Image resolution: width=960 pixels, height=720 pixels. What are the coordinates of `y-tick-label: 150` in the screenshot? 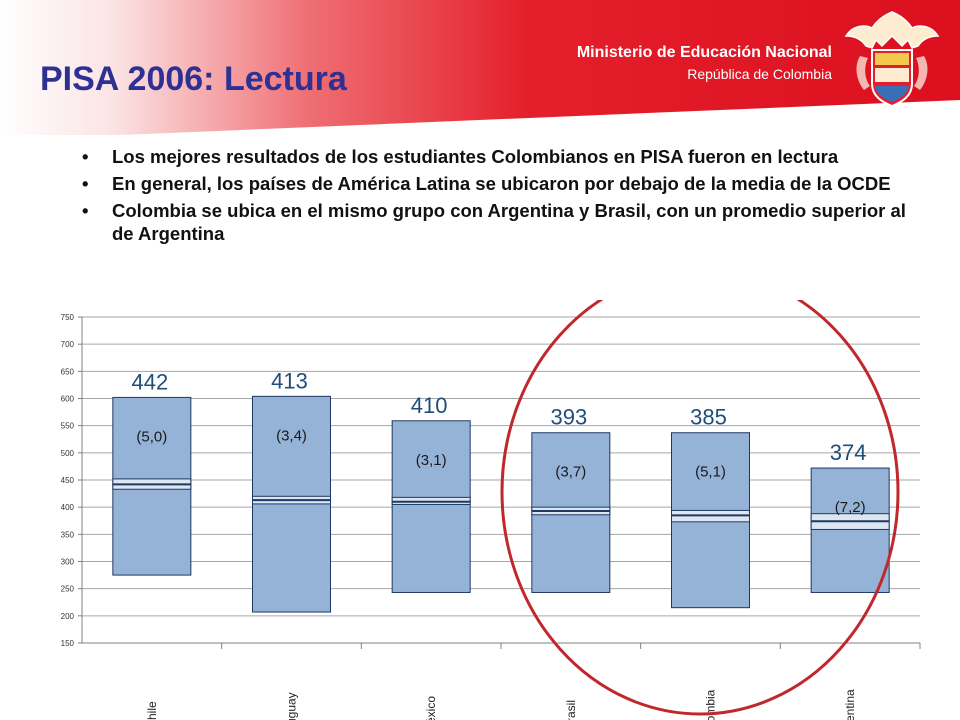 It's located at (68, 643).